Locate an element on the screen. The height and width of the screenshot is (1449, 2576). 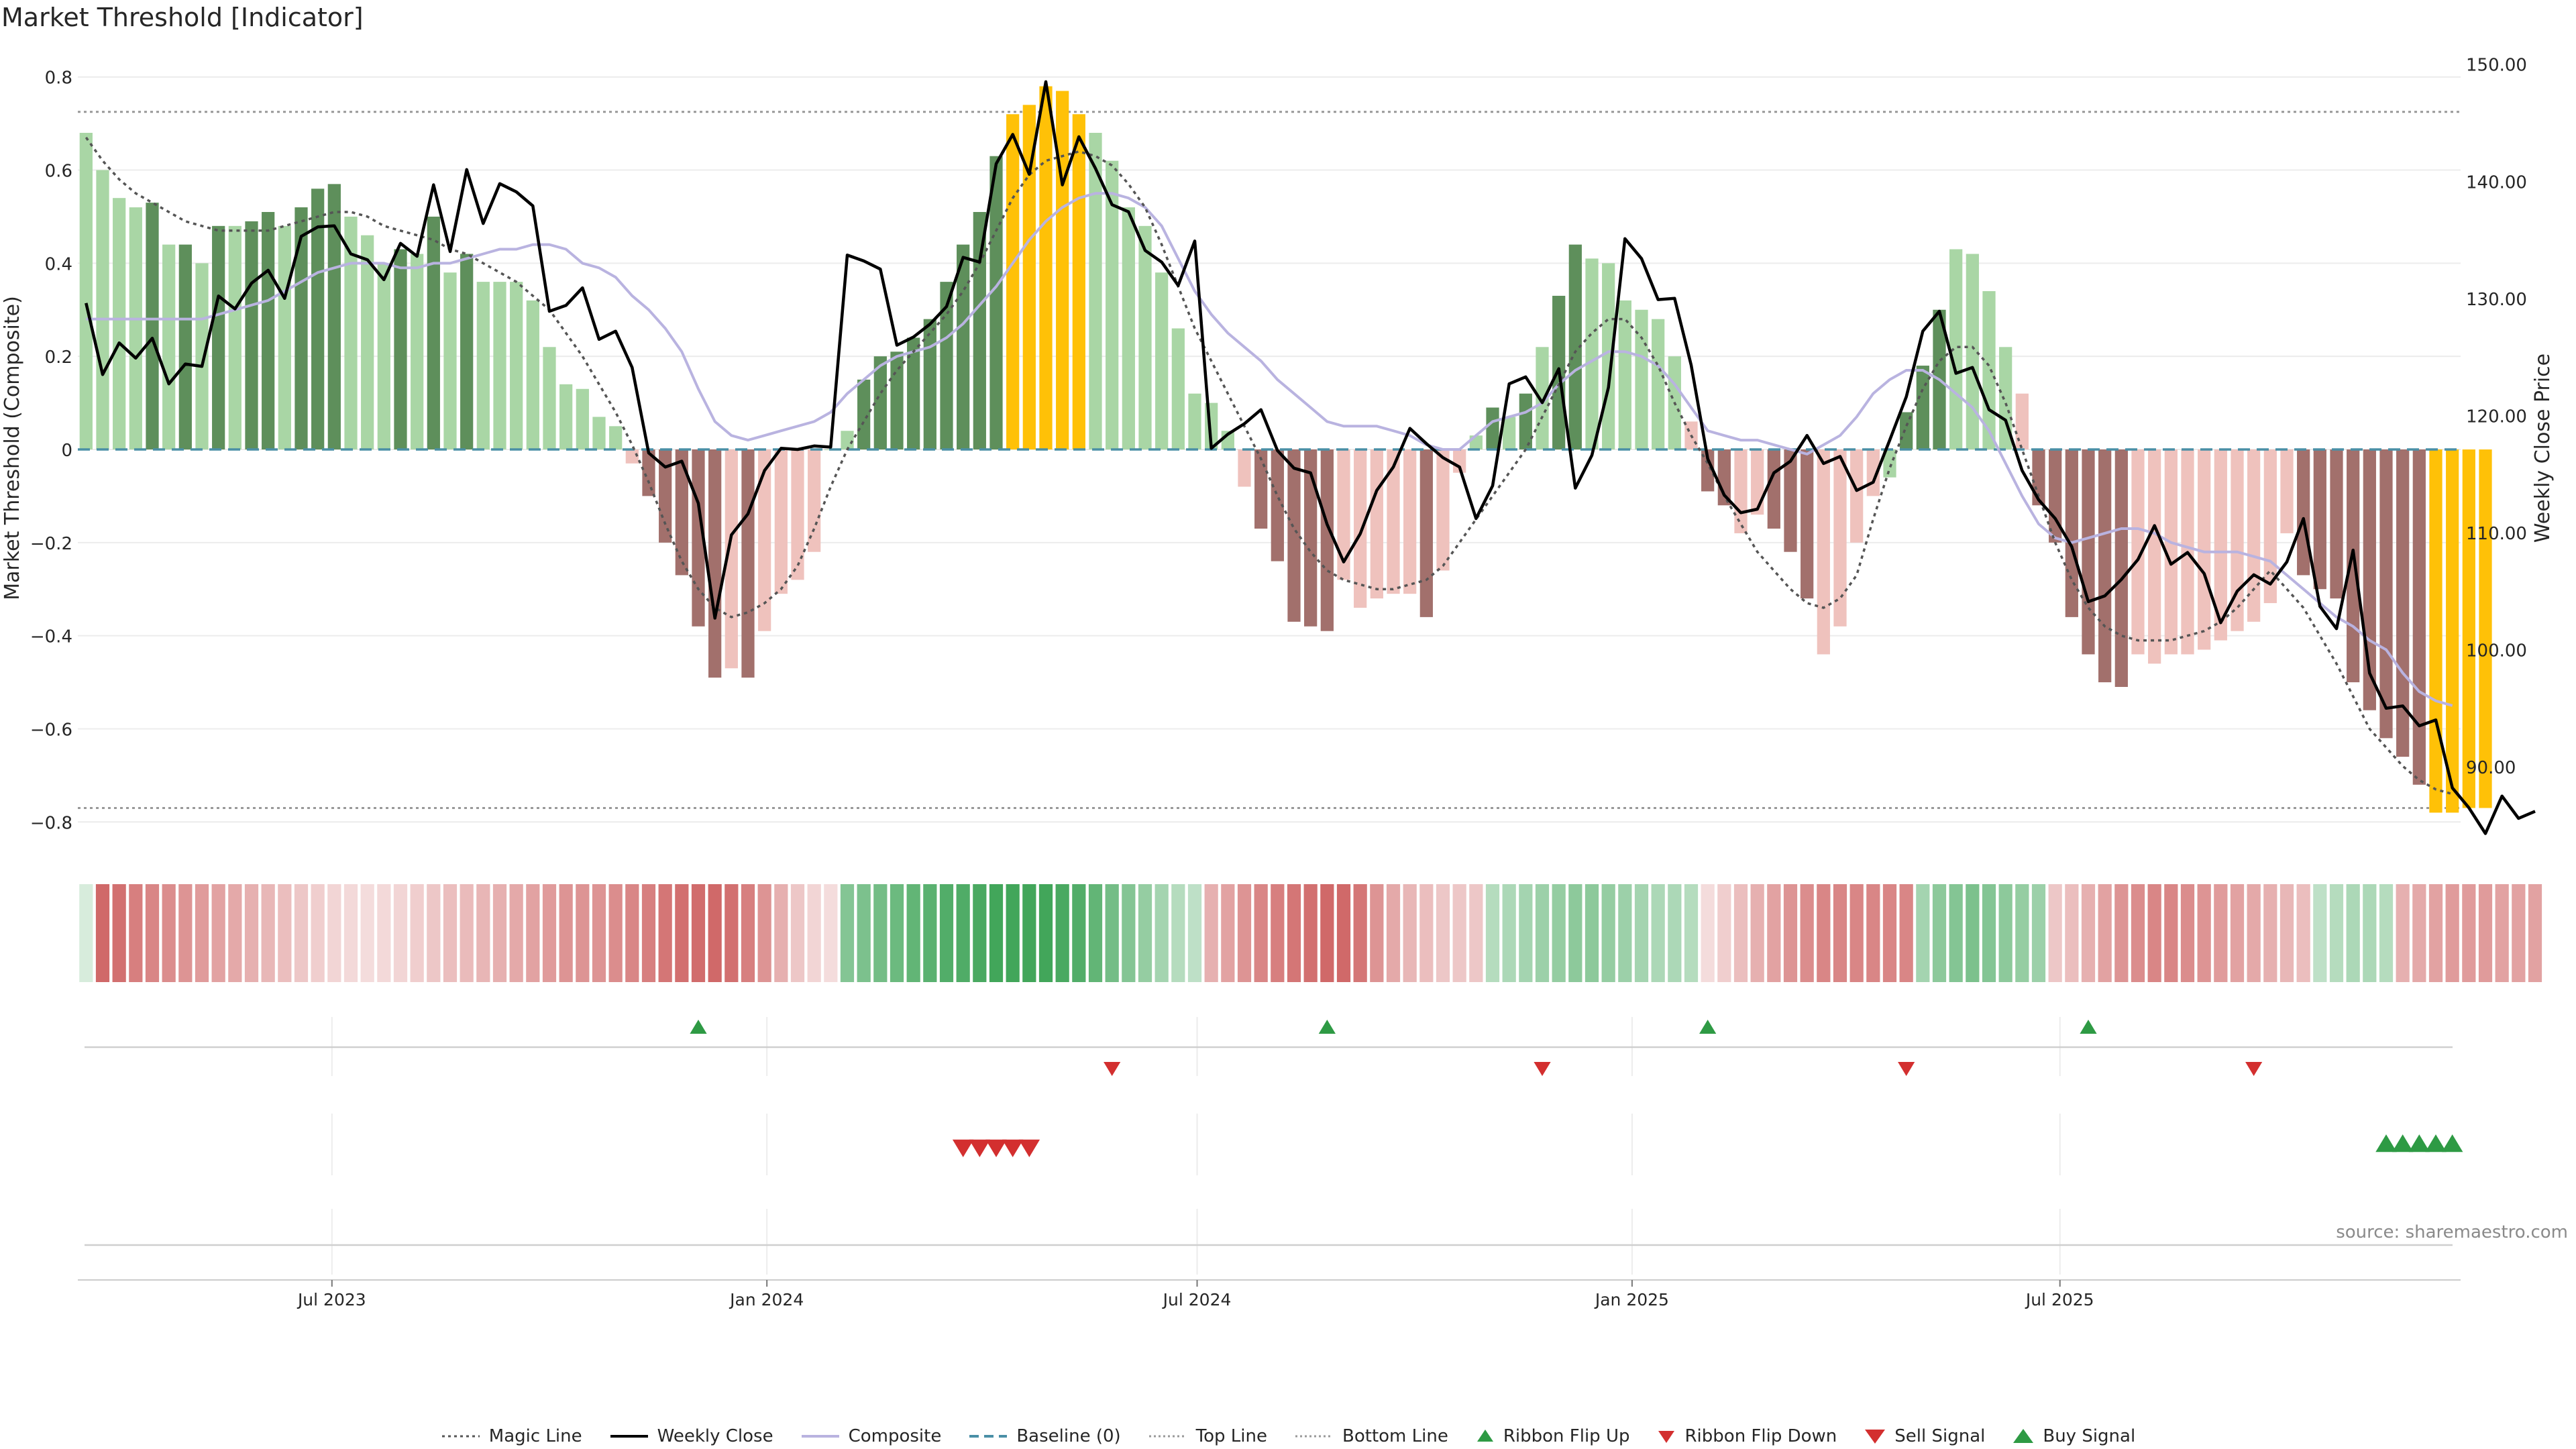
x-axis: Jul 2023 Jan 2024 Jul 2024 Jan 2025 Jul 2025 is located at coordinates (1269, 1294).